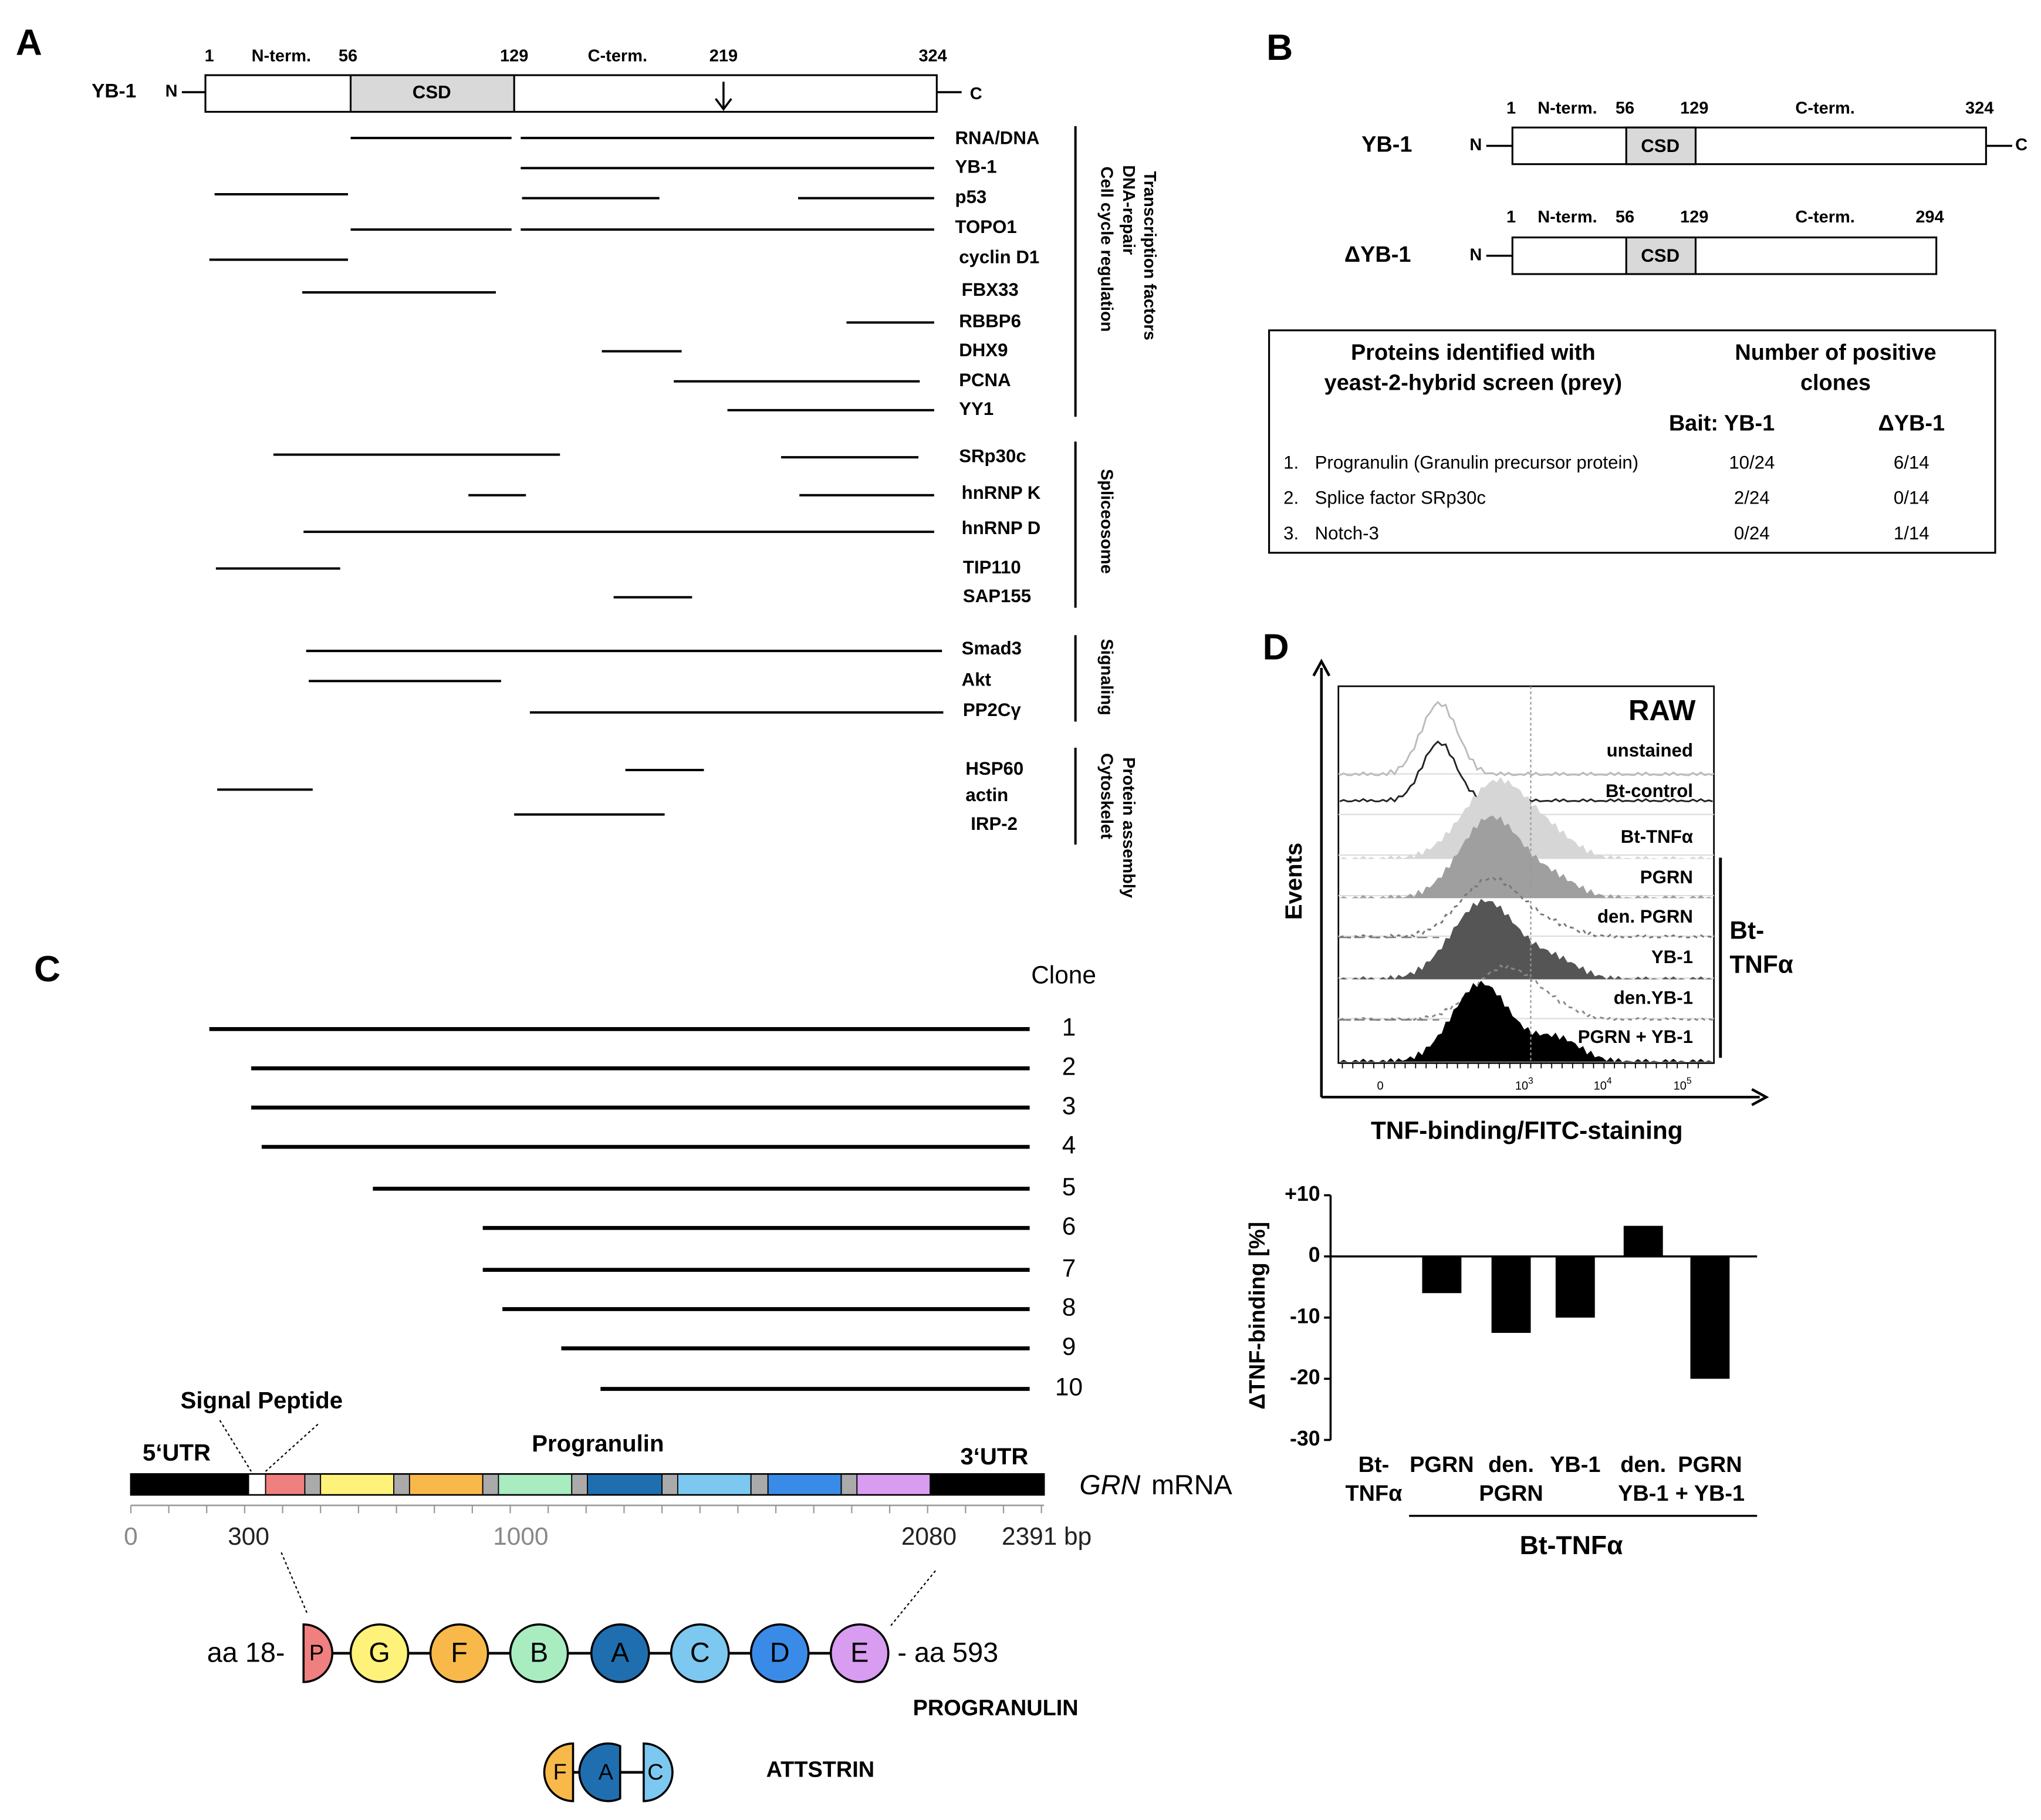 Image resolution: width=2041 pixels, height=1820 pixels. Describe the element at coordinates (1149, 255) in the screenshot. I see `group-label: Transcription factors` at that location.